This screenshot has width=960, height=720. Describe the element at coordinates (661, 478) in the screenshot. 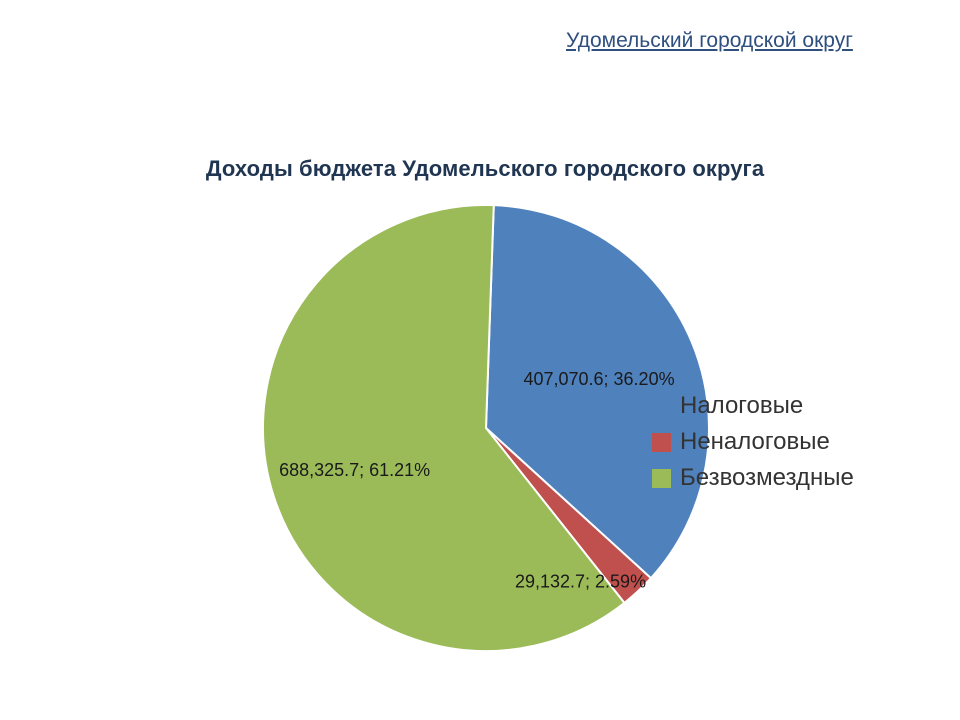

I see `legend-swatch-bezvozmezdnye` at that location.